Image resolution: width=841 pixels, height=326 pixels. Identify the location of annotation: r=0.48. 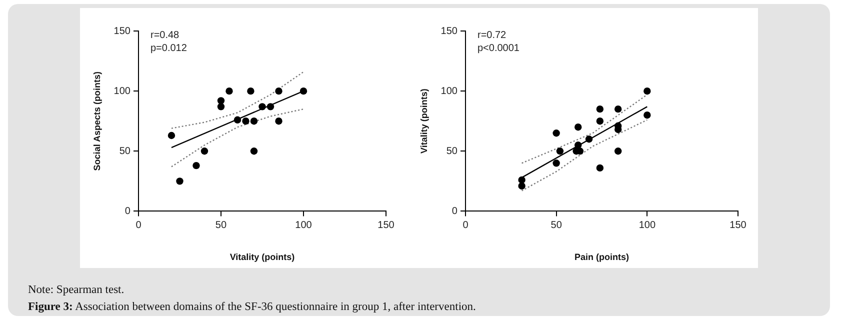
(165, 35).